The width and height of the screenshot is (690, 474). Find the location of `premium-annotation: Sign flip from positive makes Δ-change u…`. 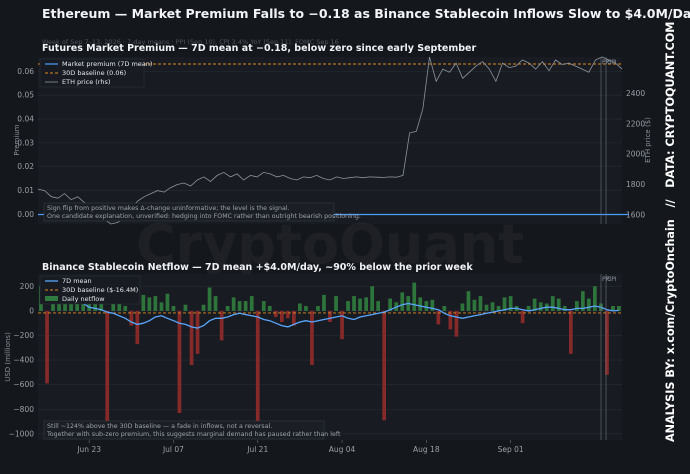

premium-annotation: Sign flip from positive makes Δ-change u… is located at coordinates (202, 212).